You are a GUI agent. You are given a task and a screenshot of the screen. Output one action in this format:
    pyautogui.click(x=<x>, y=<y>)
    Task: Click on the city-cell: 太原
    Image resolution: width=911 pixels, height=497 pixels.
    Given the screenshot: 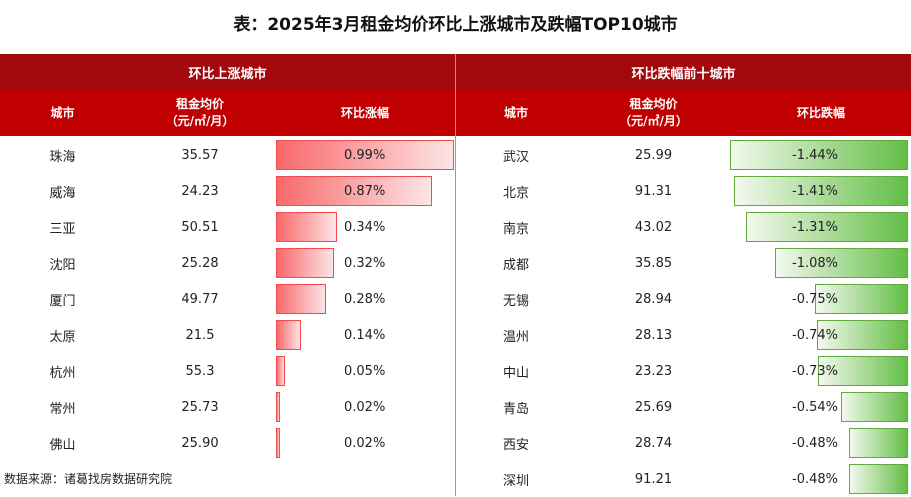 What is the action you would take?
    pyautogui.click(x=62, y=337)
    